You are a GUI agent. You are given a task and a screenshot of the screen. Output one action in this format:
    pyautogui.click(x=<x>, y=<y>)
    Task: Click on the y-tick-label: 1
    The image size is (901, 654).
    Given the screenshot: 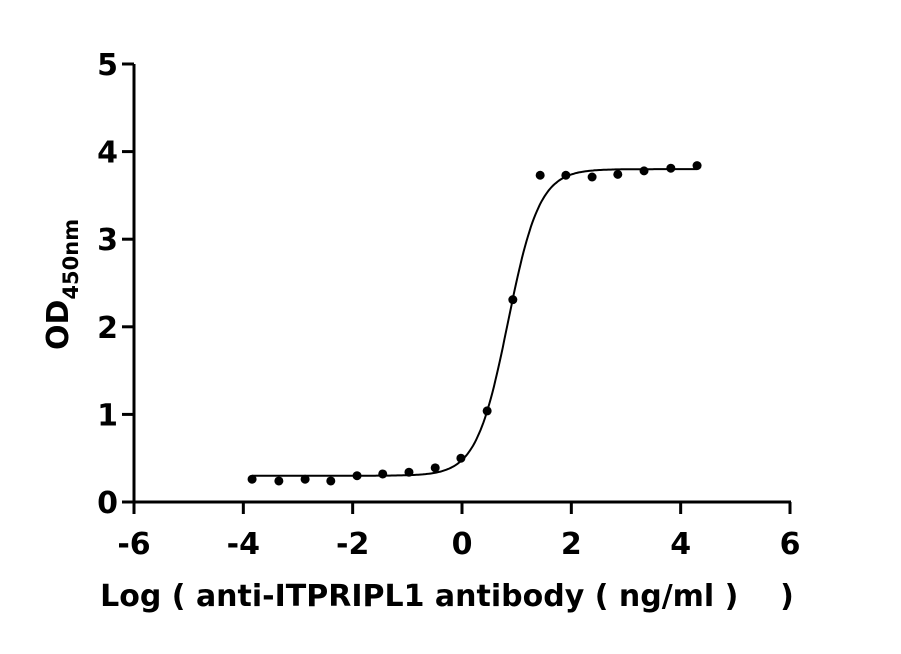 What is the action you would take?
    pyautogui.click(x=107, y=415)
    